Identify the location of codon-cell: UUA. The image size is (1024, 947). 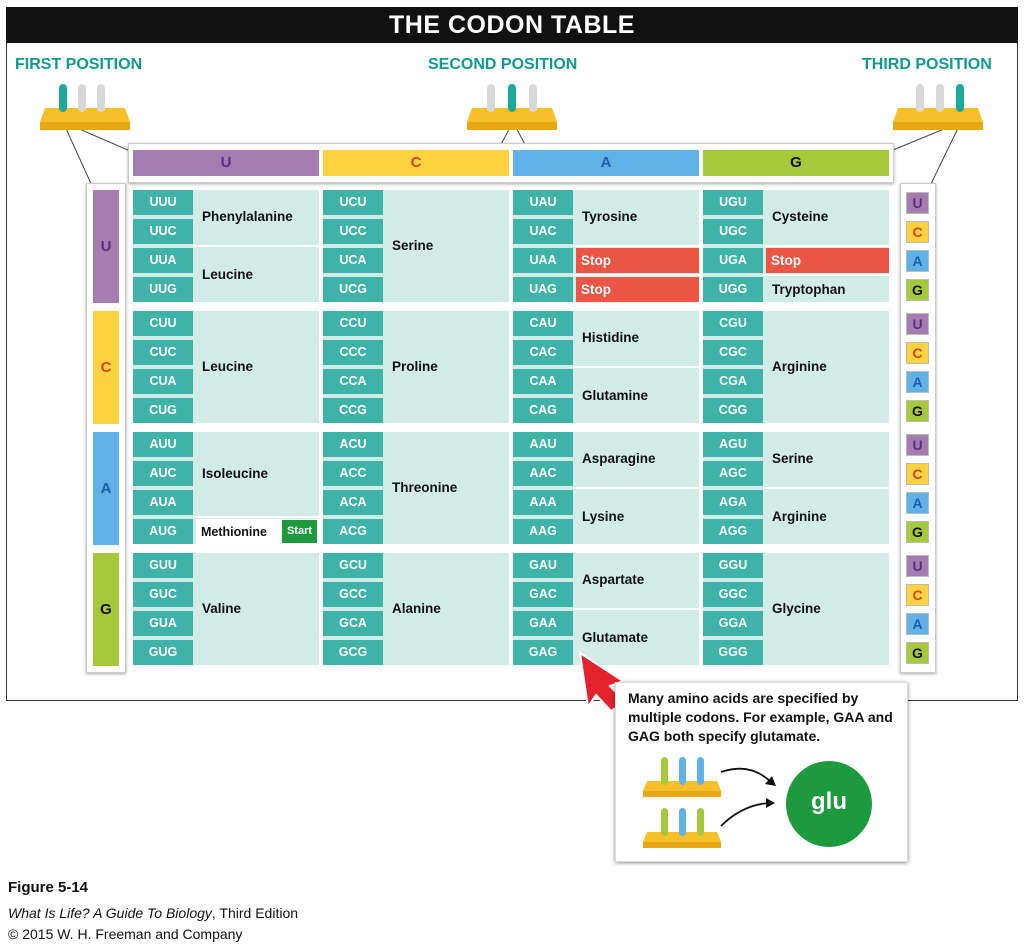
(163, 260).